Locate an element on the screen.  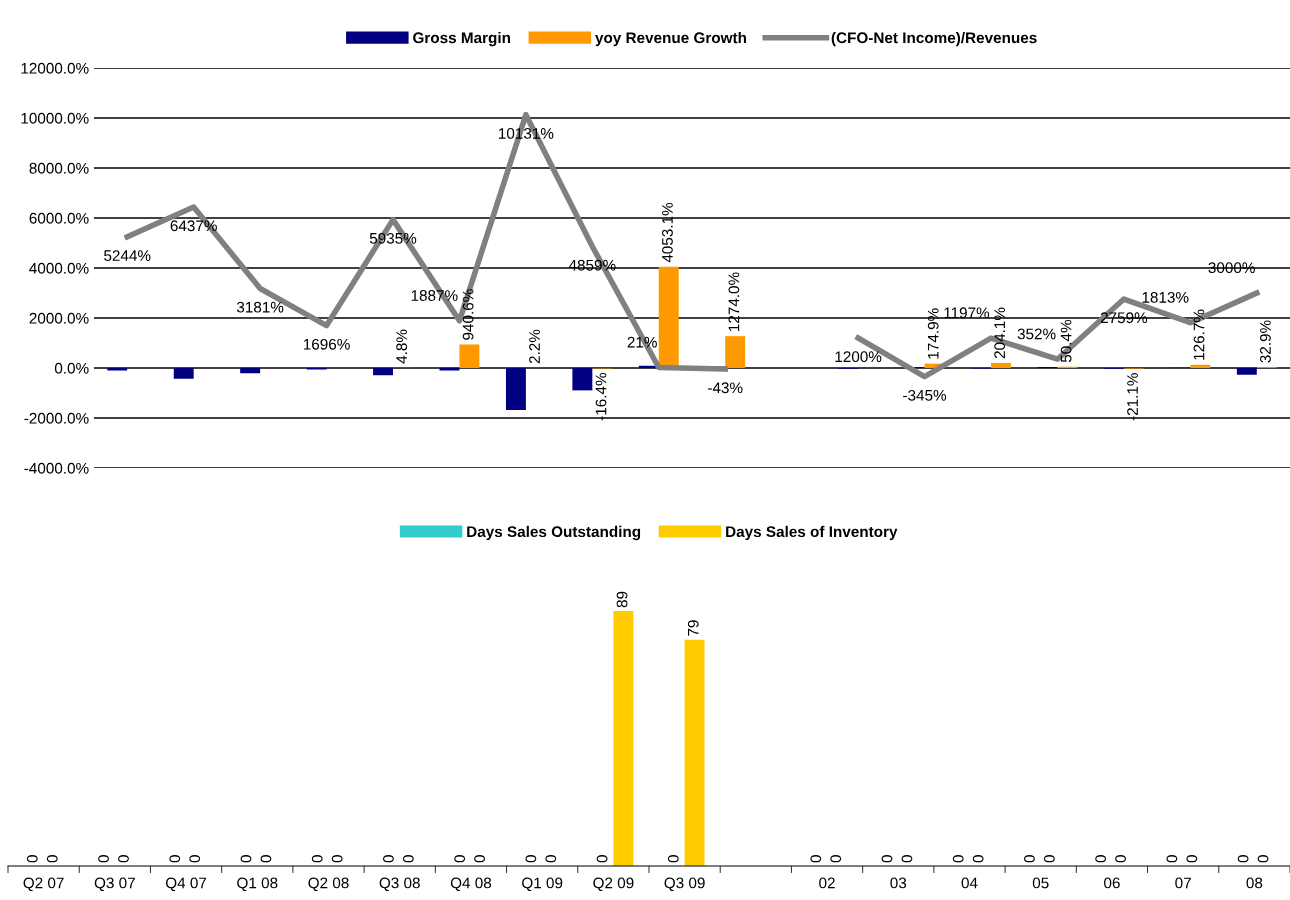
legend-label: Days Sales Outstanding is located at coordinates (554, 533).